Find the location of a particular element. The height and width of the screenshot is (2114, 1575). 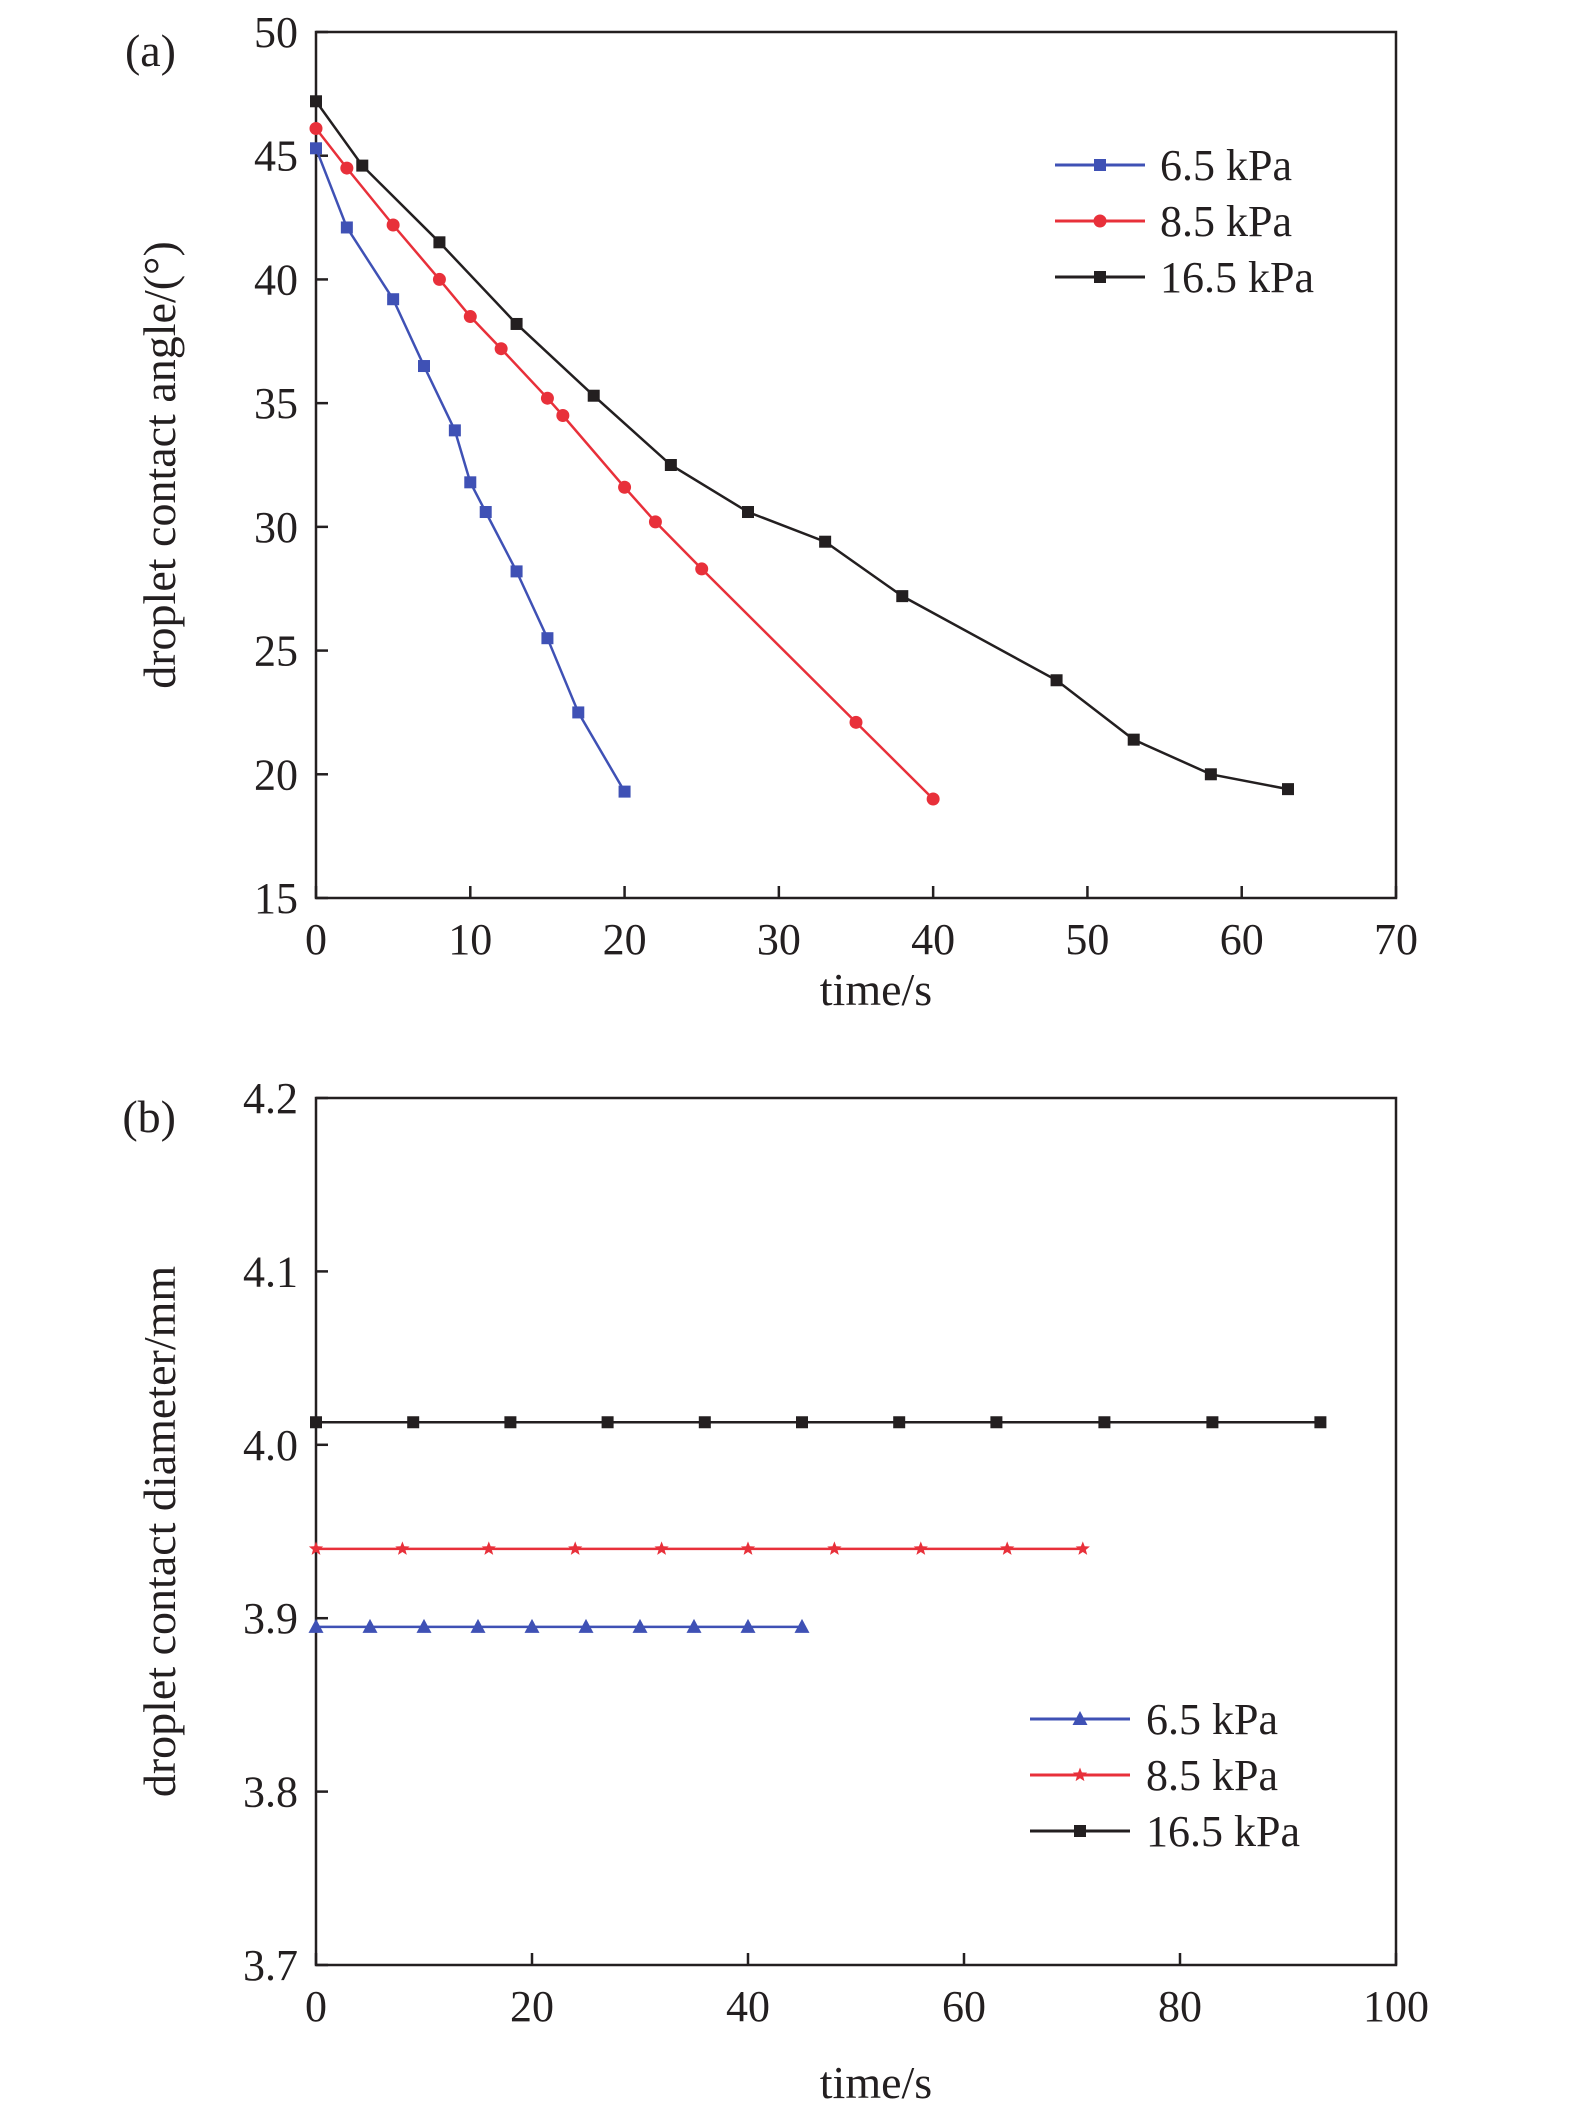

y-tick-label: 35 is located at coordinates (276, 403).